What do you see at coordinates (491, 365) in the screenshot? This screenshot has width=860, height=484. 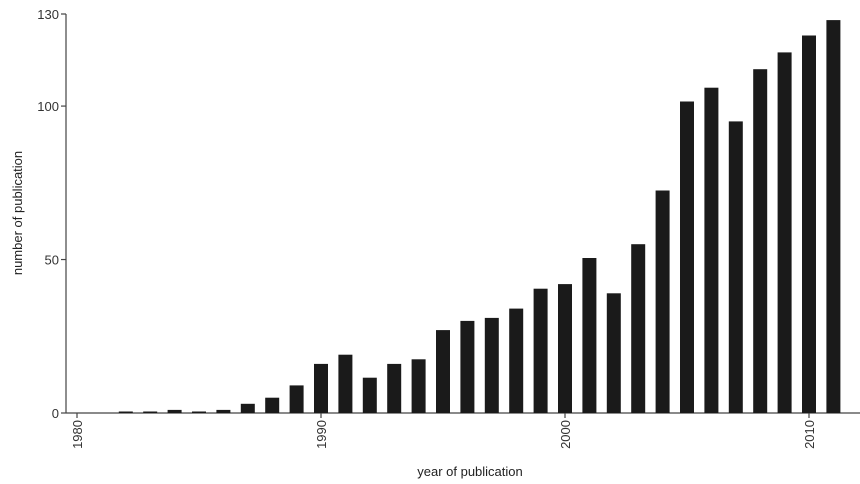 I see `bar-1997` at bounding box center [491, 365].